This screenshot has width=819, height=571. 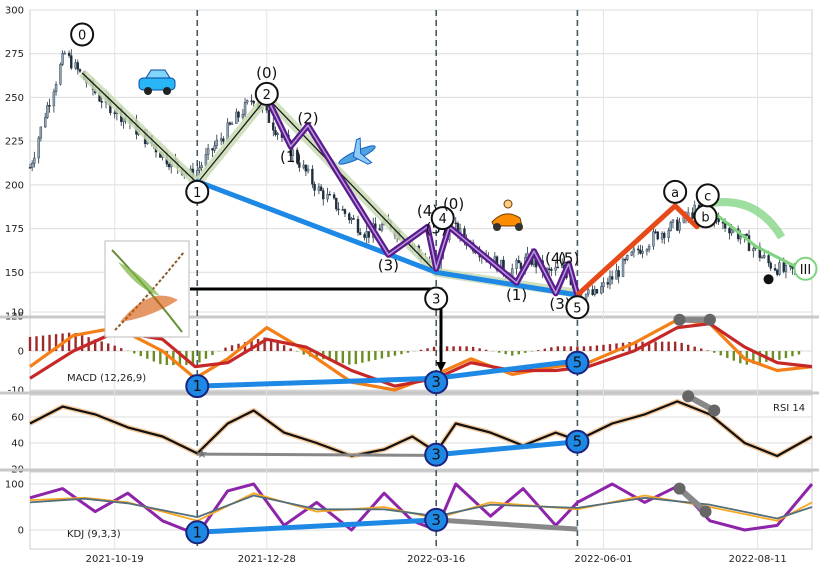 What do you see at coordinates (14, 229) in the screenshot?
I see `price-y-tick-label: 175` at bounding box center [14, 229].